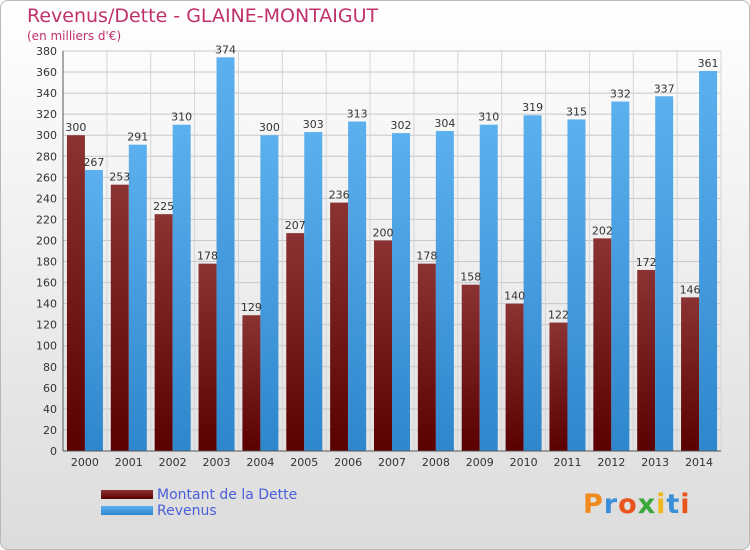 This screenshot has width=750, height=550. What do you see at coordinates (46, 198) in the screenshot?
I see `y-tick-label: 240` at bounding box center [46, 198].